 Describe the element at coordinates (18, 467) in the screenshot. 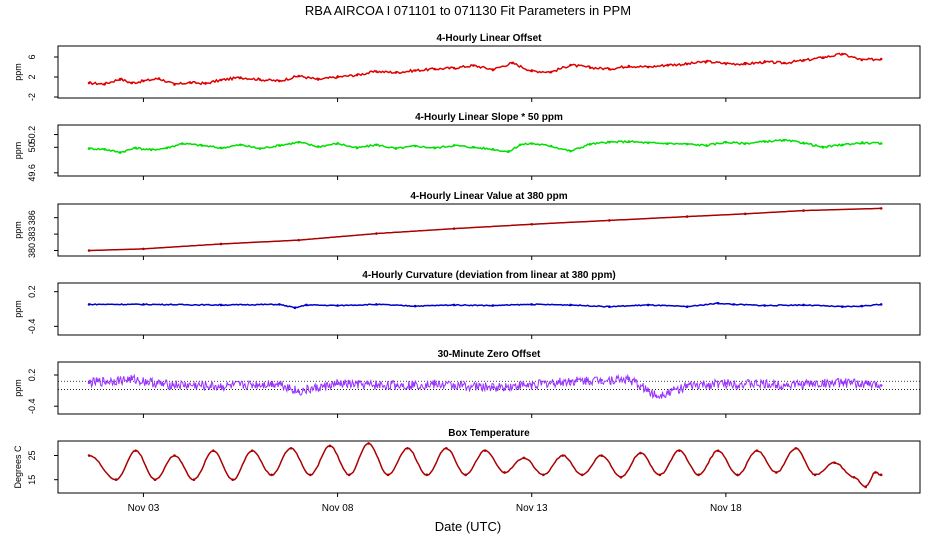

I see `y-axis-label: Degrees C` at that location.